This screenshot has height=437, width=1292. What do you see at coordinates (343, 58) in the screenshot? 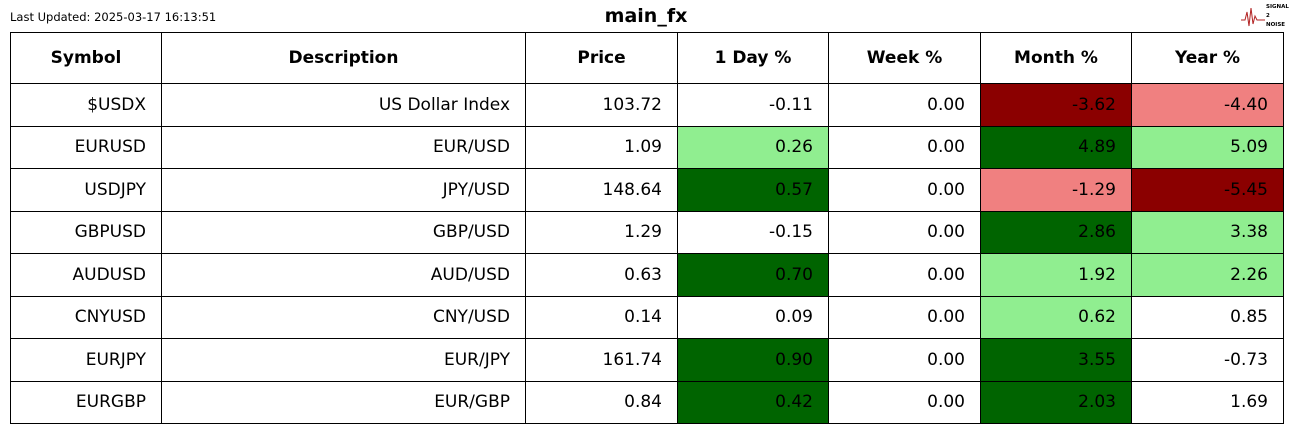
I see `column-header: Description` at bounding box center [343, 58].